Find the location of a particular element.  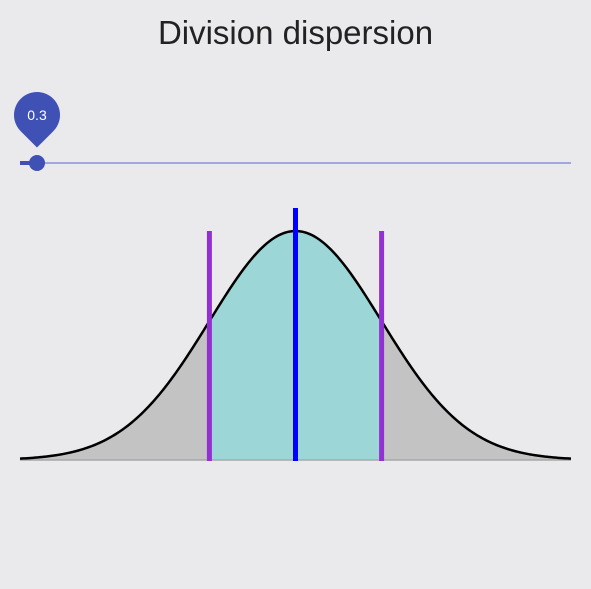

page-title: Division dispersion is located at coordinates (295, 32).